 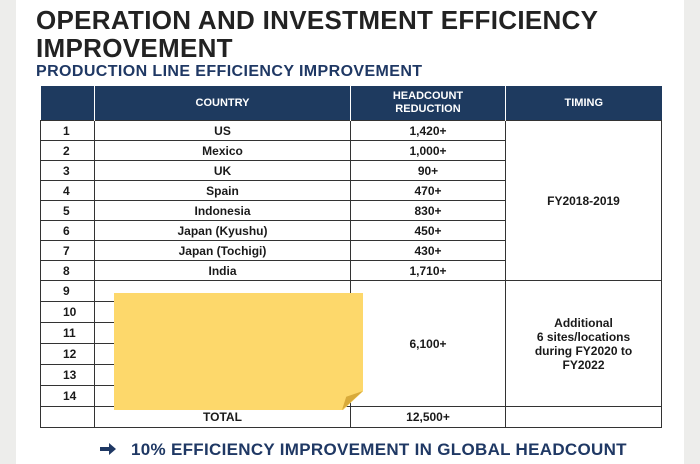 What do you see at coordinates (67, 250) in the screenshot?
I see `row-number: 7` at bounding box center [67, 250].